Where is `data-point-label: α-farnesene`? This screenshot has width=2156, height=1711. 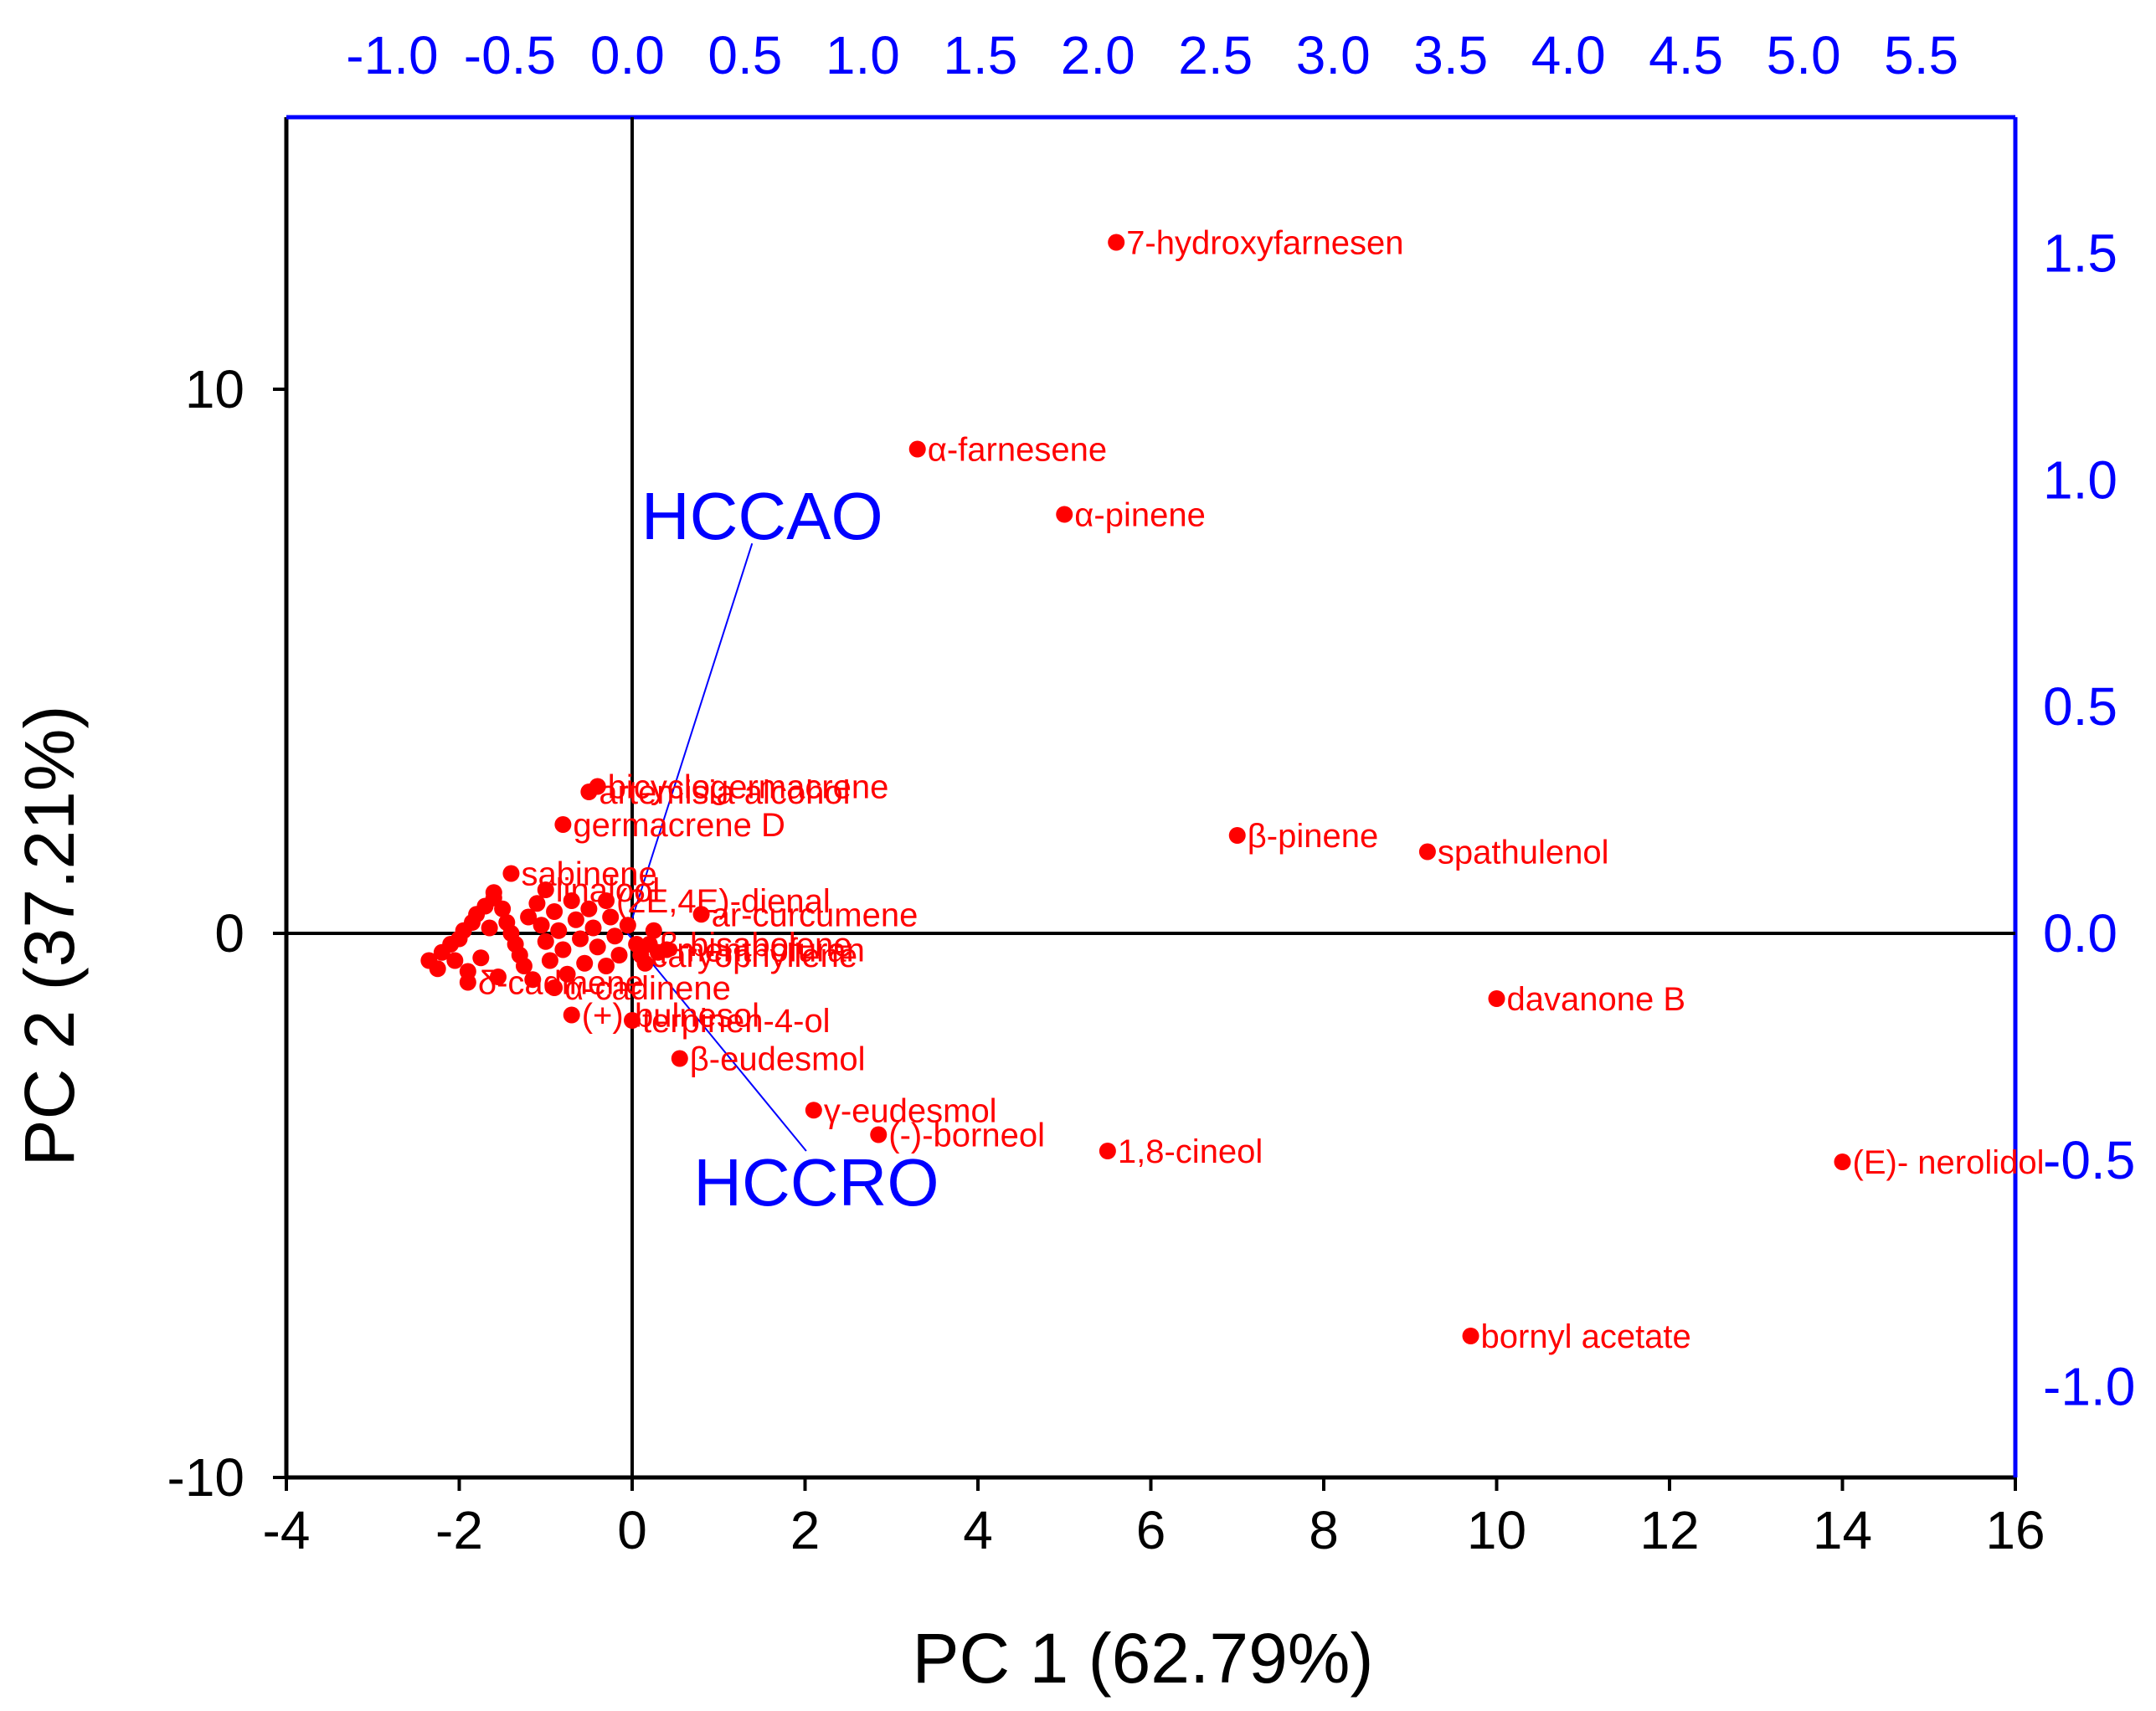 data-point-label: α-farnesene is located at coordinates (1017, 450).